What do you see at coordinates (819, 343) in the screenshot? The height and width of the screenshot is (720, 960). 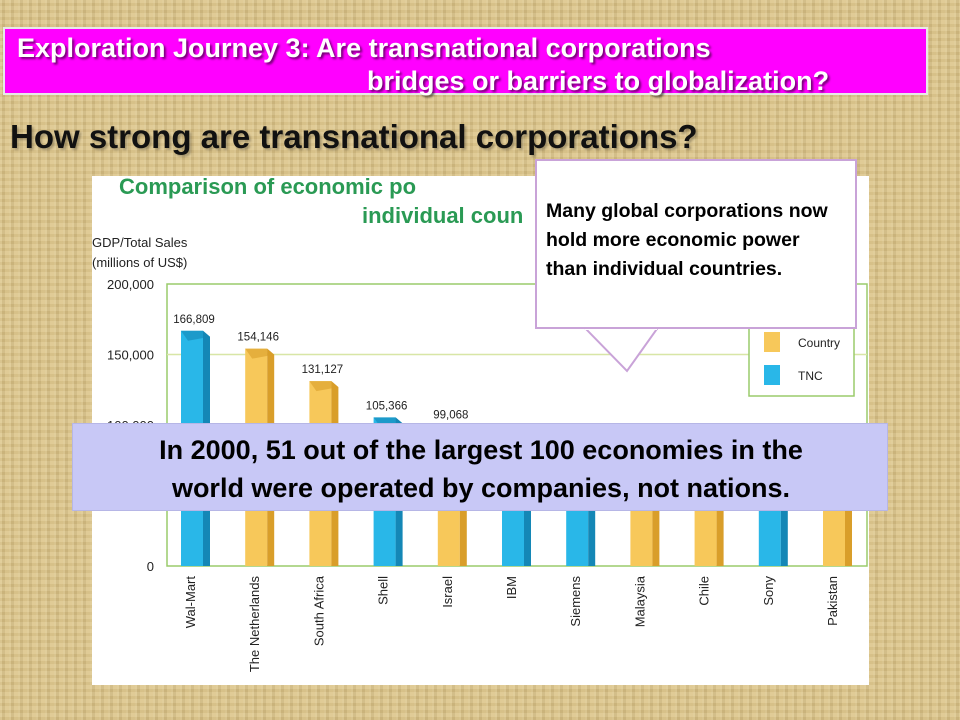 I see `legend-label-country: Country` at bounding box center [819, 343].